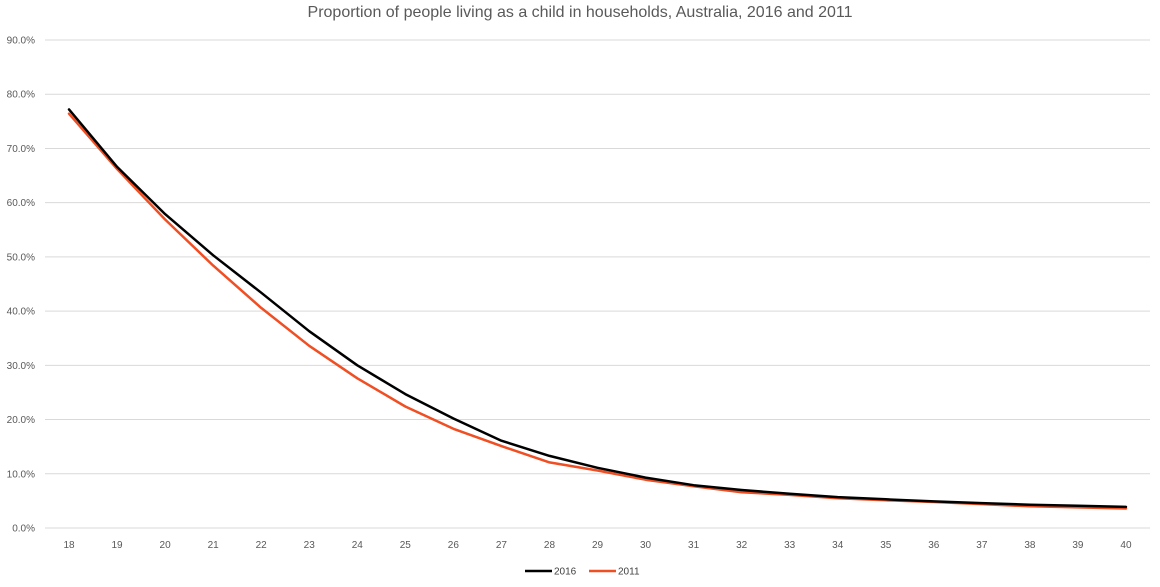 This screenshot has width=1160, height=587. I want to click on x-tick-label: 38, so click(1030, 545).